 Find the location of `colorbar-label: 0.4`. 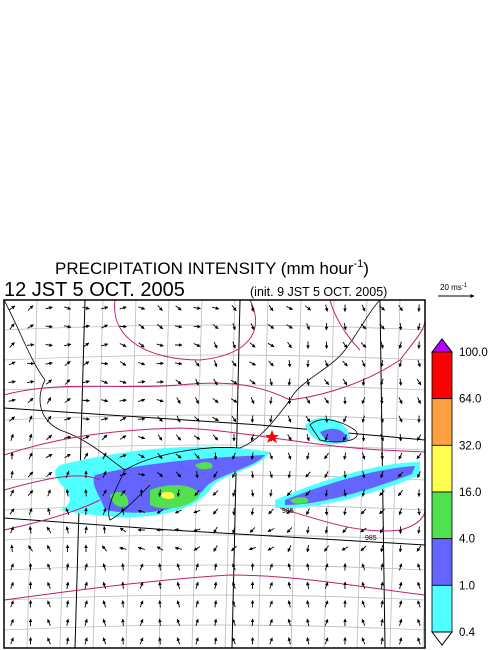

colorbar-label: 0.4 is located at coordinates (467, 633).